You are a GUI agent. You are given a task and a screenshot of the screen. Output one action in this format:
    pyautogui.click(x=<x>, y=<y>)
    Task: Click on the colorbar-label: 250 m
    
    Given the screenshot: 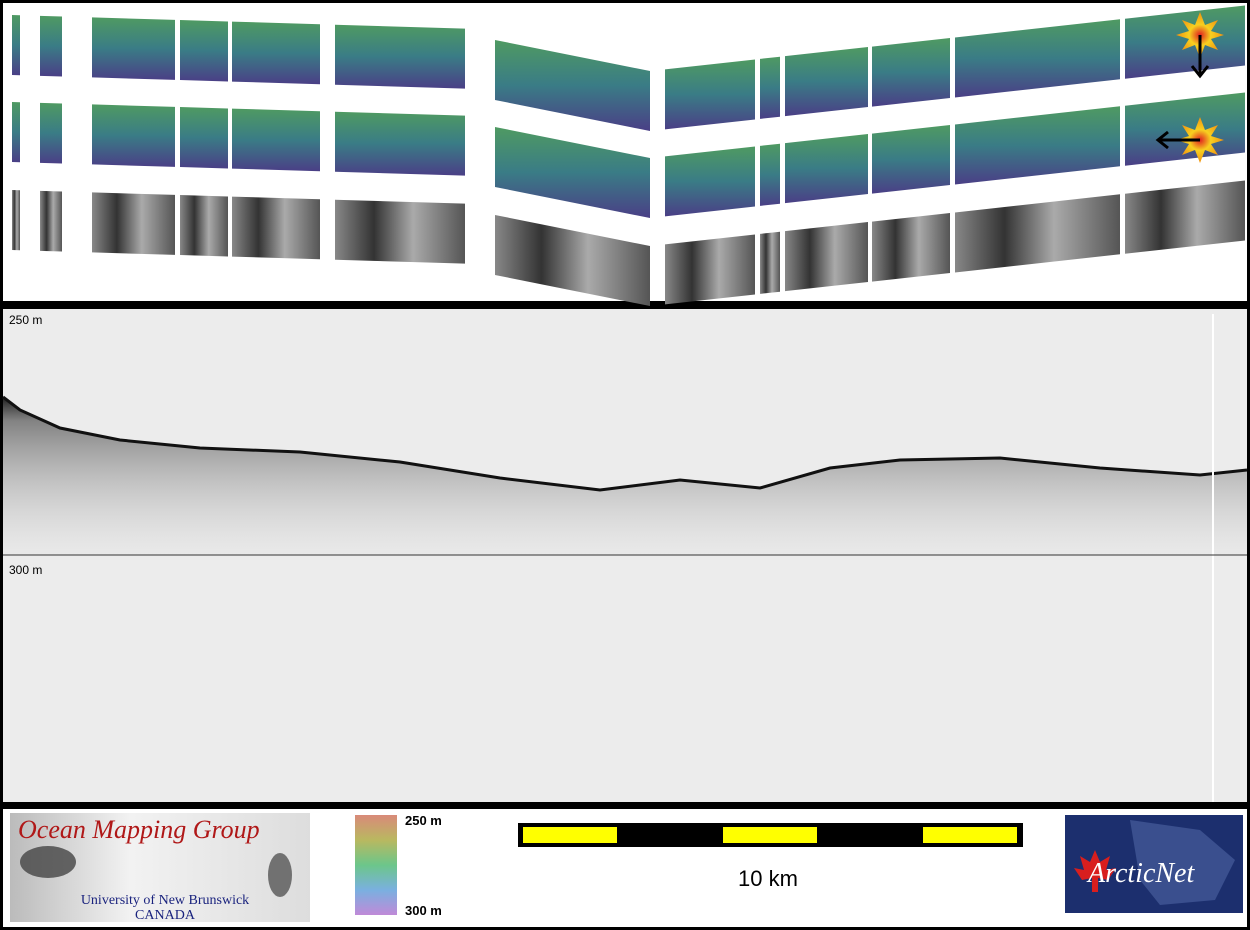 What is the action you would take?
    pyautogui.click(x=423, y=820)
    